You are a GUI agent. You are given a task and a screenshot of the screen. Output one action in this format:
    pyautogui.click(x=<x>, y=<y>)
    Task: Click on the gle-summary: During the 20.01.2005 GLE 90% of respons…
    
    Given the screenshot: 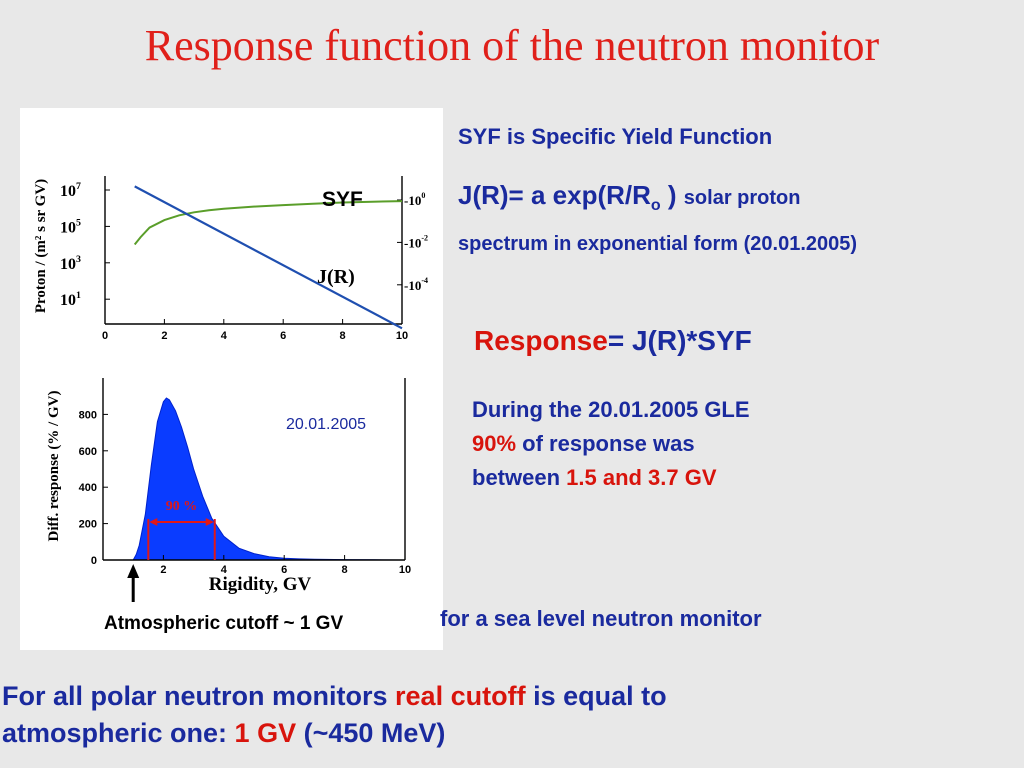 What is the action you would take?
    pyautogui.click(x=662, y=444)
    